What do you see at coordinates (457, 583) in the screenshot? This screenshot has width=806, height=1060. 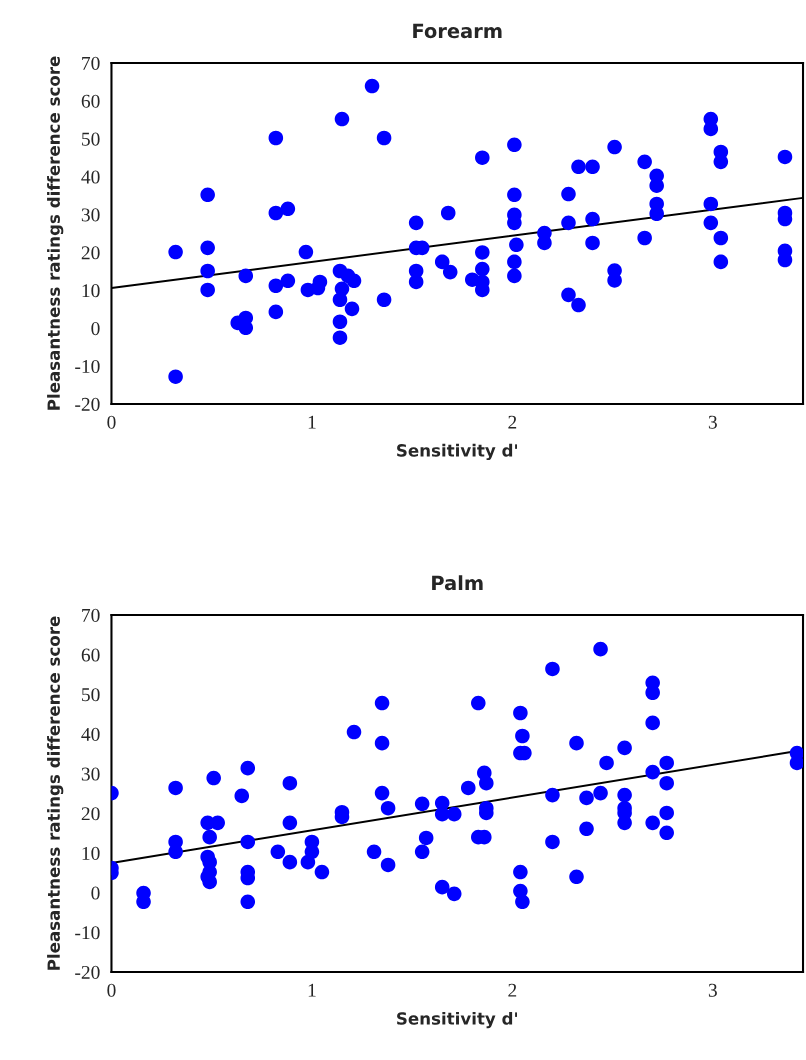 I see `chart-title: Palm` at bounding box center [457, 583].